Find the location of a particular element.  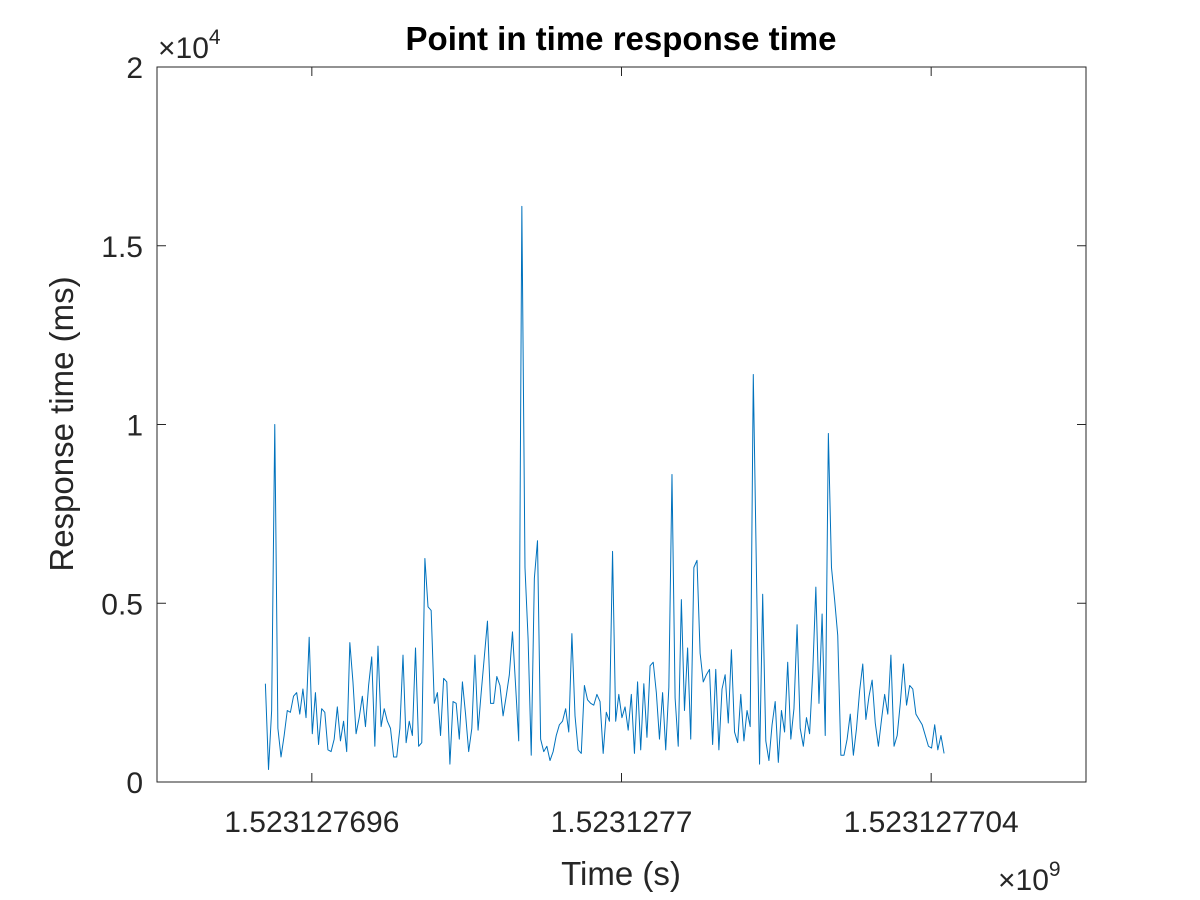

x-axis-title: Time (s) is located at coordinates (621, 873).